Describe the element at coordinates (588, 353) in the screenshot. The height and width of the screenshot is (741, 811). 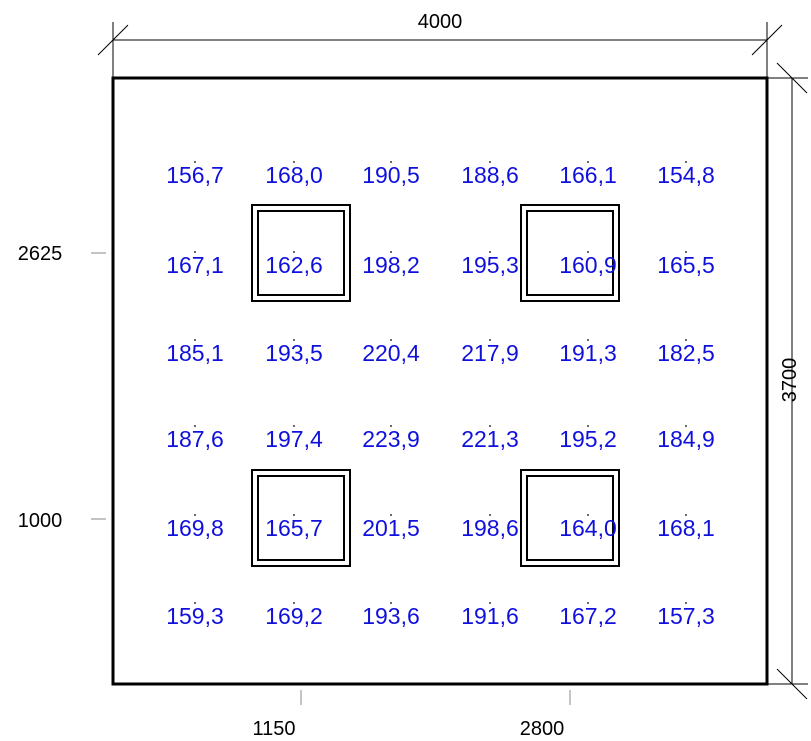
I see `grid-value: 191,3` at that location.